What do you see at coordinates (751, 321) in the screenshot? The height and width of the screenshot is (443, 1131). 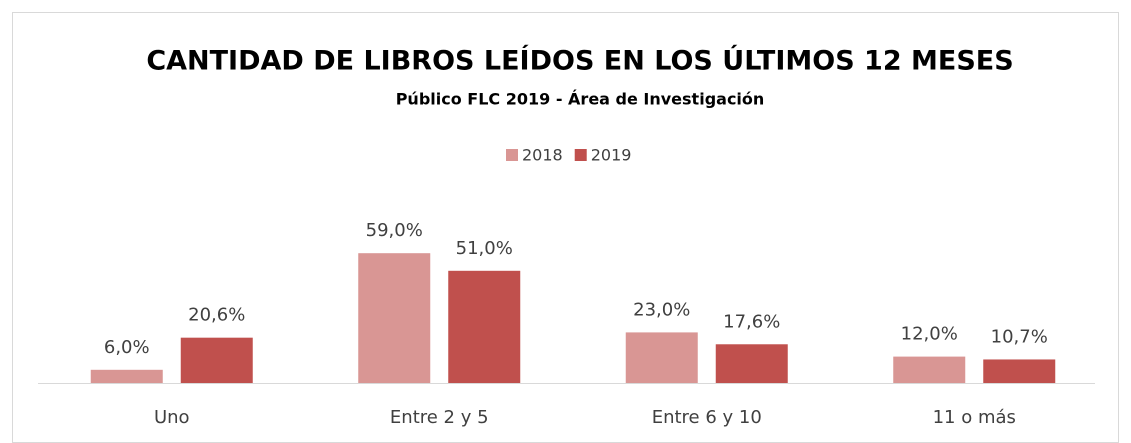 I see `value-label: 17,6%` at bounding box center [751, 321].